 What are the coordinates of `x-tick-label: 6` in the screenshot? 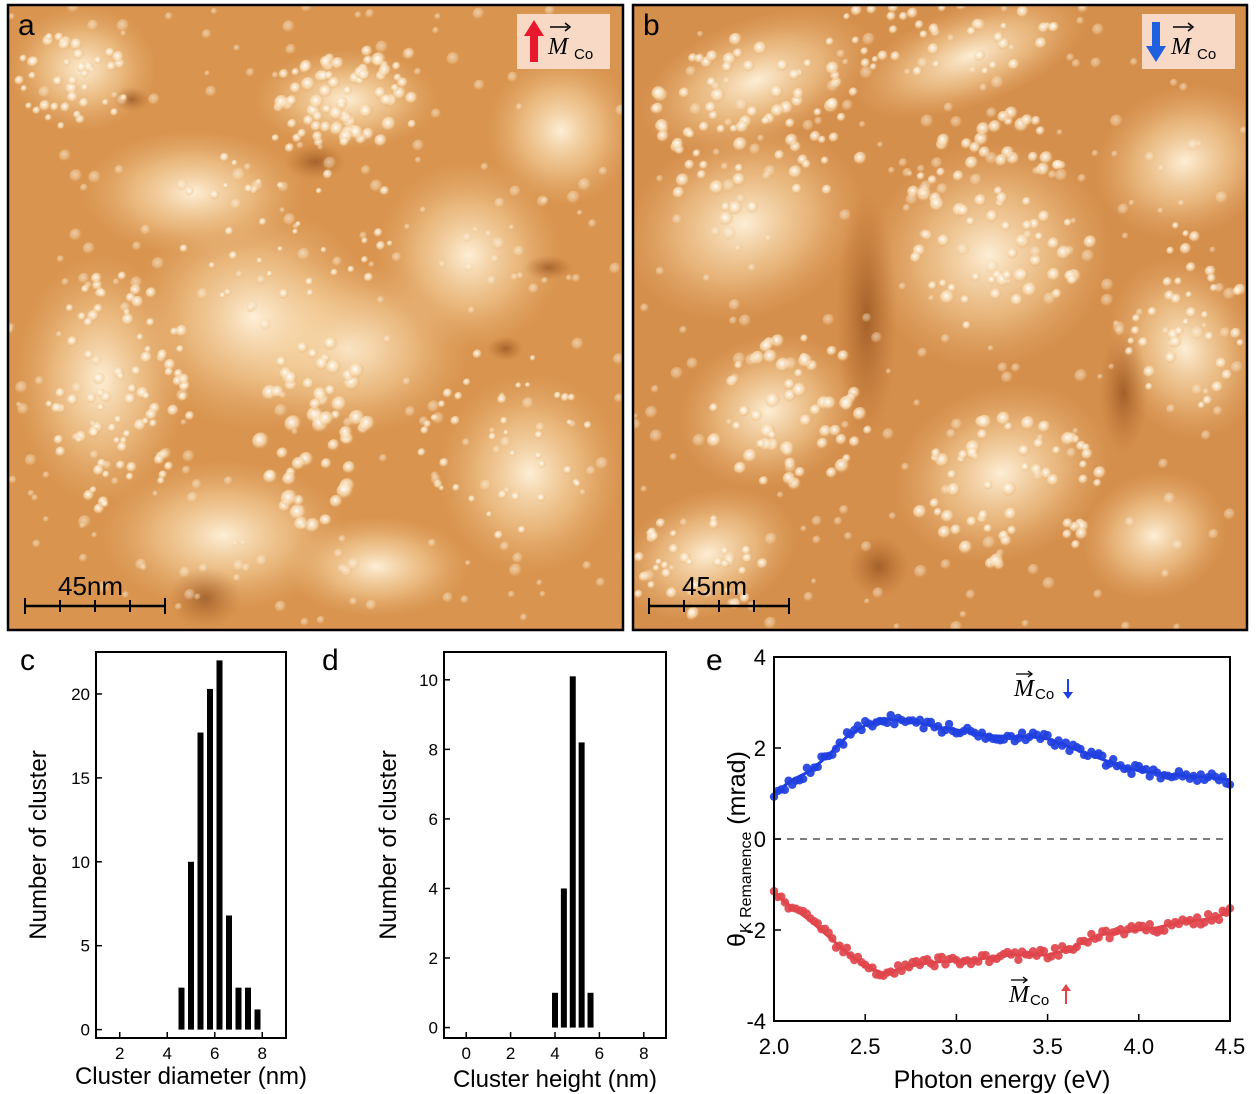 It's located at (214, 1053).